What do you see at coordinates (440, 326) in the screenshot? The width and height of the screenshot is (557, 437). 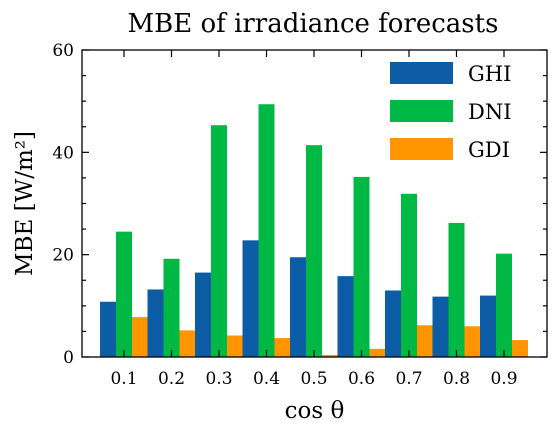 I see `bar-ghi-0.8` at bounding box center [440, 326].